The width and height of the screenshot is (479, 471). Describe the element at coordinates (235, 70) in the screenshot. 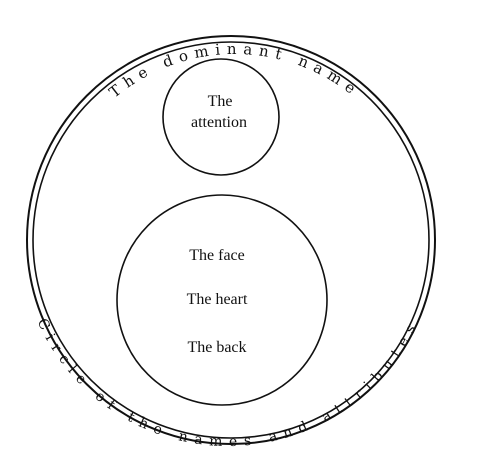

I see `top-arc-label: The dominant name` at that location.